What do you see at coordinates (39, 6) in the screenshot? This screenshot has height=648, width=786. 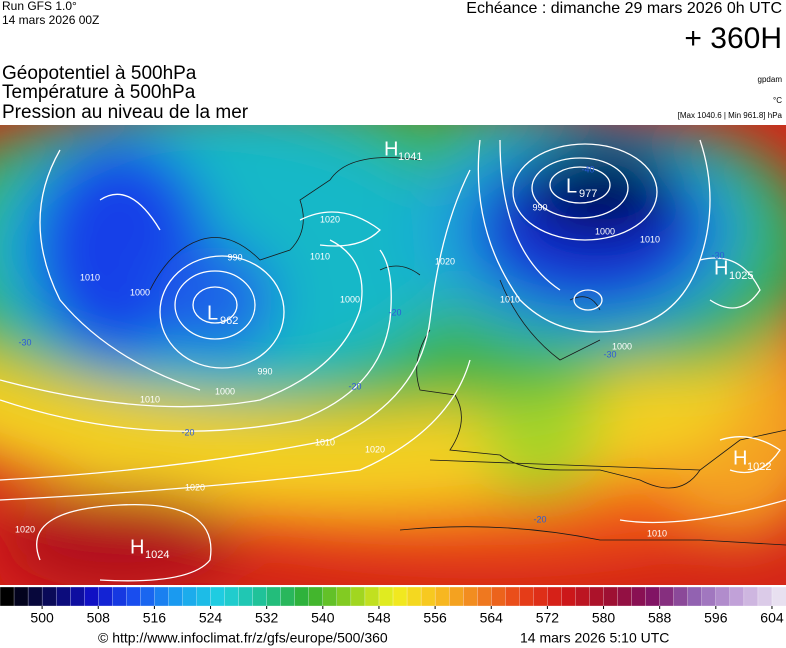 I see `run-label: Run GFS 1.0°` at bounding box center [39, 6].